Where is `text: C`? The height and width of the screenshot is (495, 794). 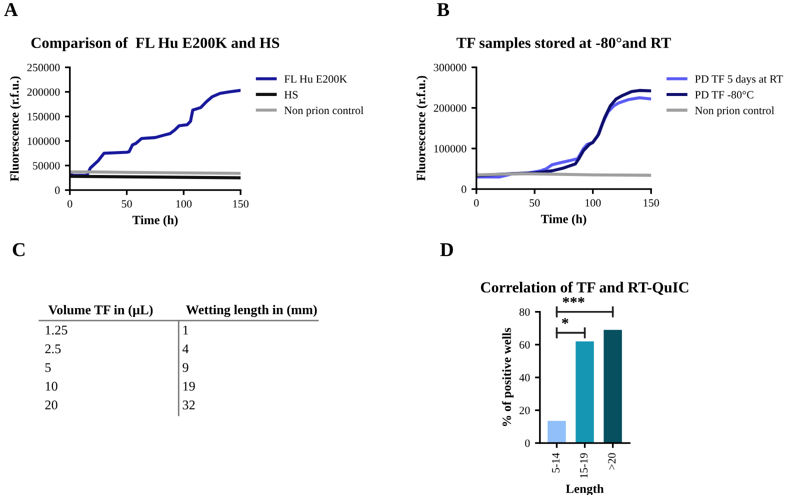
text: C is located at coordinates (18, 249).